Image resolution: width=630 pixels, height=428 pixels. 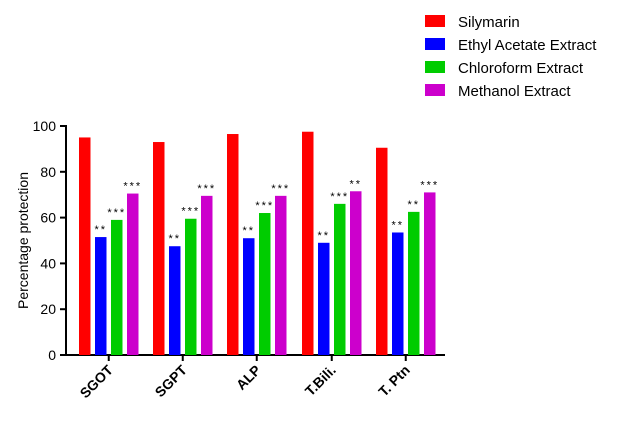 What do you see at coordinates (97, 381) in the screenshot?
I see `x-tick-label: SGOT` at bounding box center [97, 381].